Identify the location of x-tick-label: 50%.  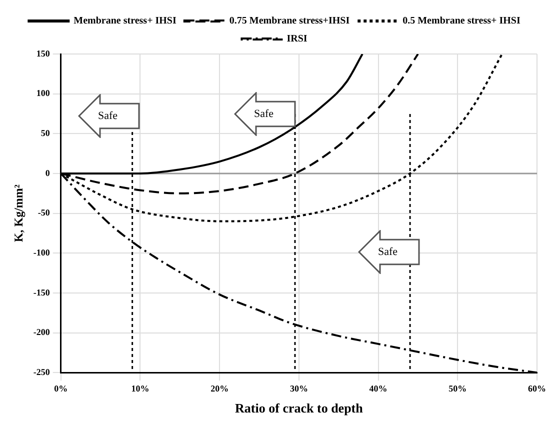
(457, 388).